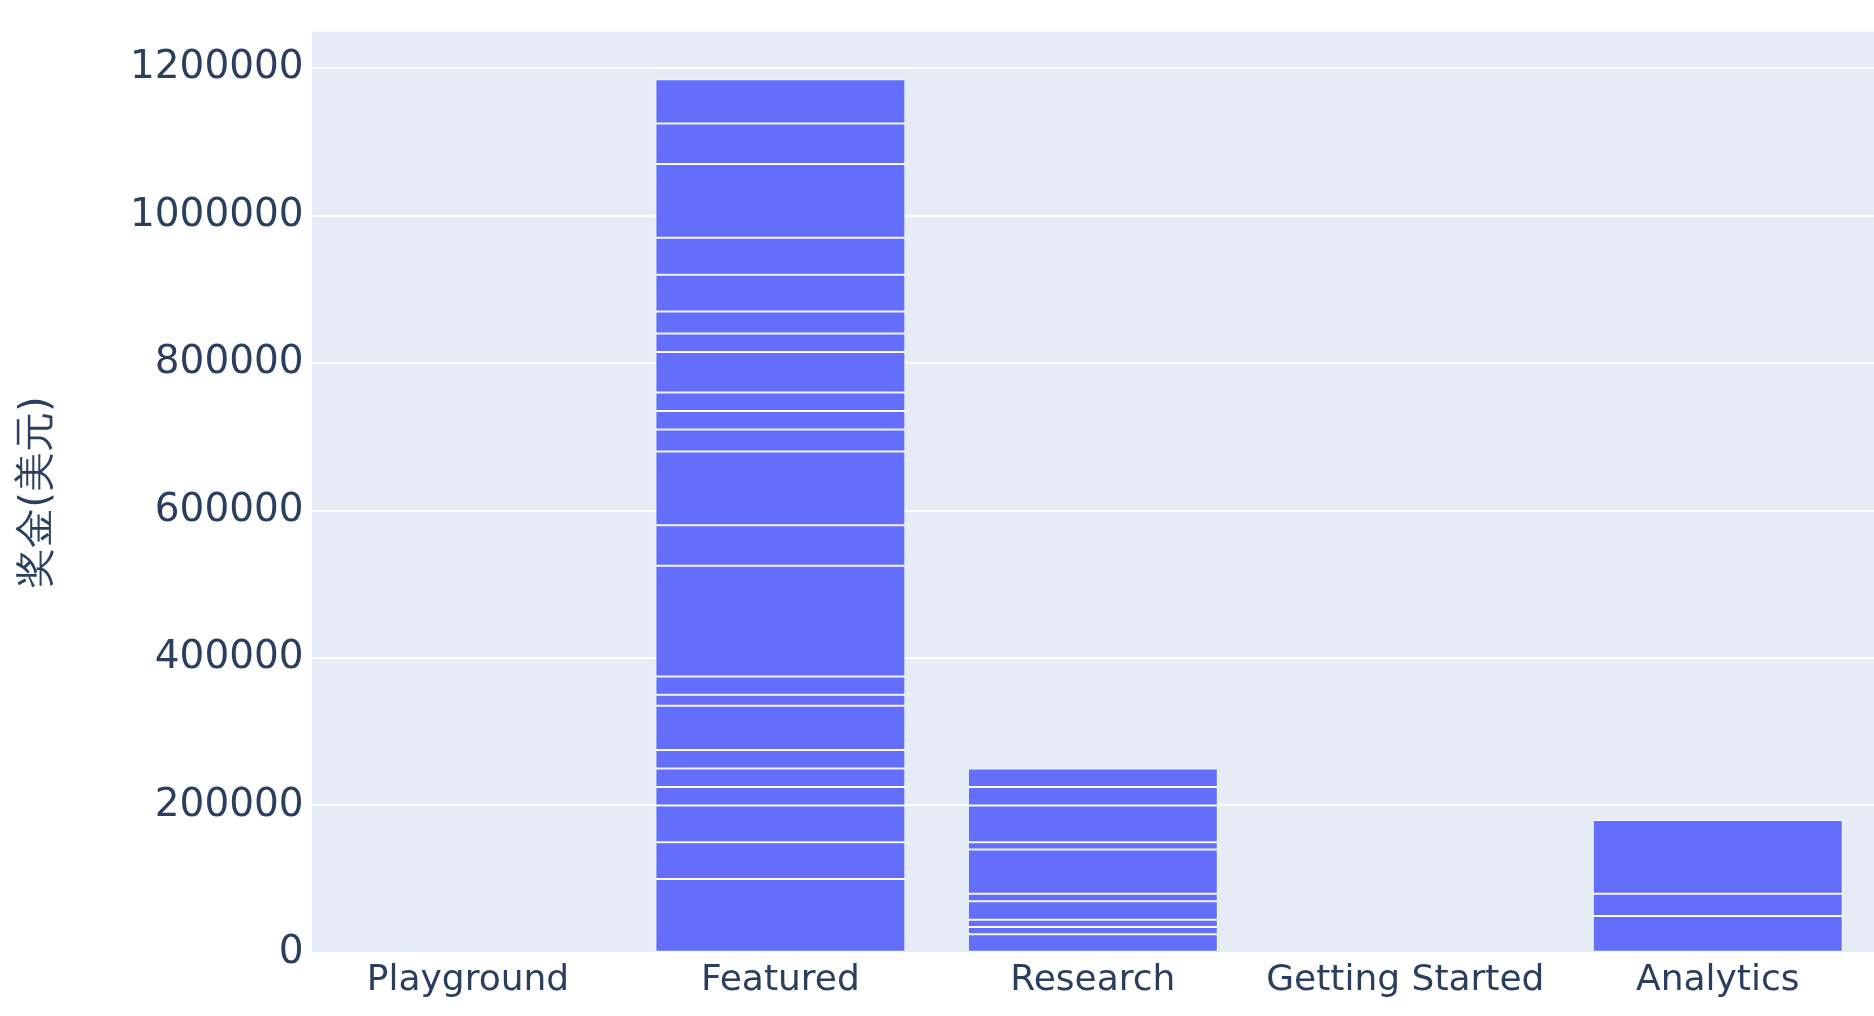  Describe the element at coordinates (229, 802) in the screenshot. I see `y-tick-label: 200000` at that location.